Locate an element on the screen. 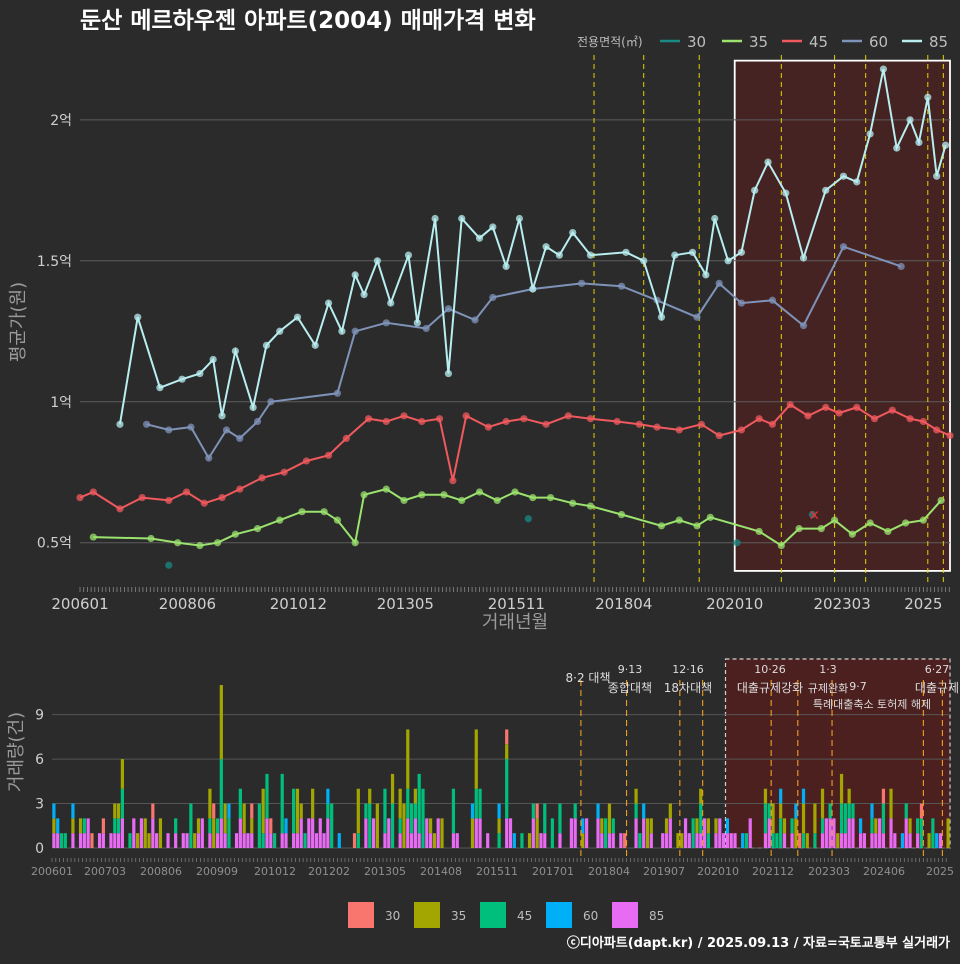  x-tick-label-bottom: 201804 is located at coordinates (609, 871).